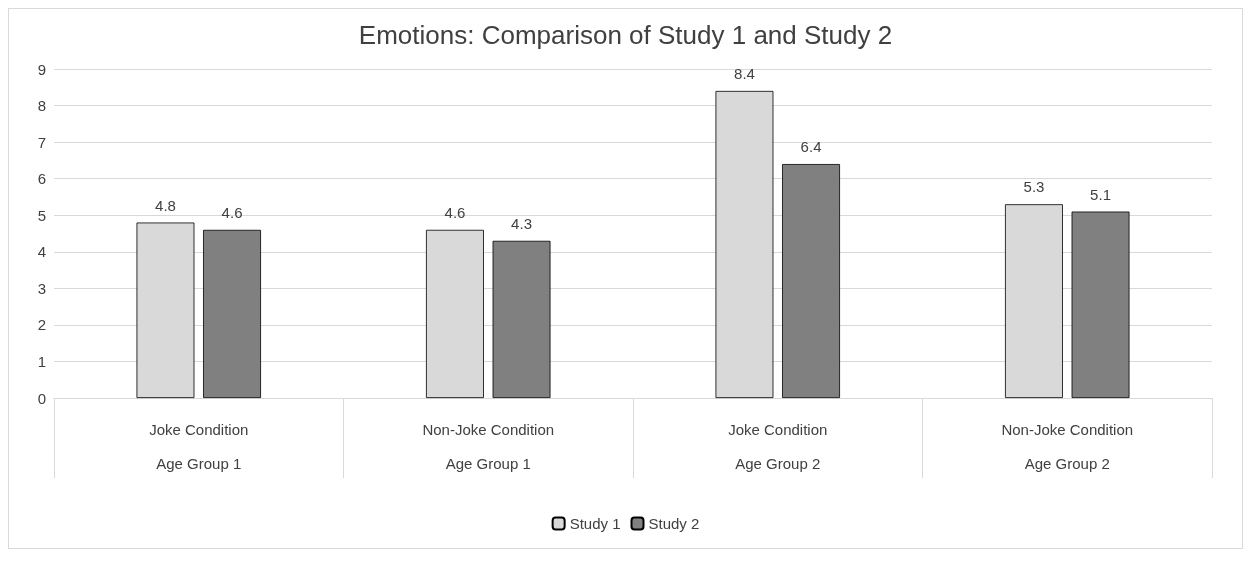  I want to click on legend-label: Study 1, so click(595, 523).